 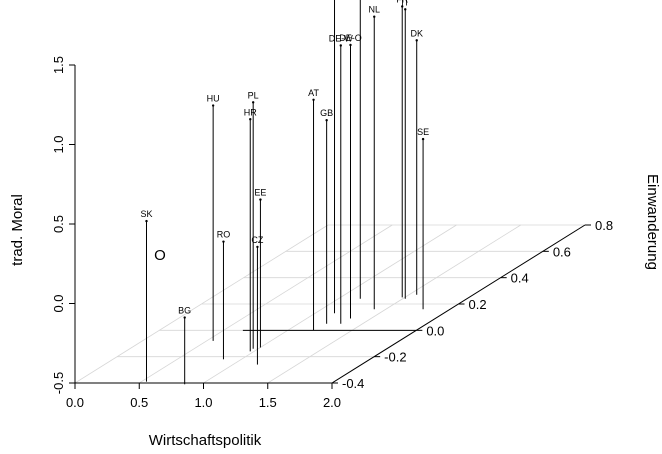 I want to click on y-tick-label: -0.5, so click(x=58, y=383).